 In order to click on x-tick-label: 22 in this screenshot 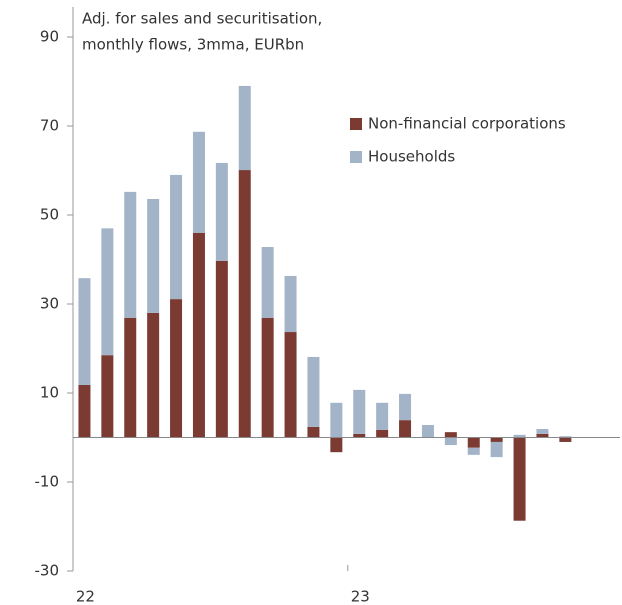, I will do `click(85, 596)`.